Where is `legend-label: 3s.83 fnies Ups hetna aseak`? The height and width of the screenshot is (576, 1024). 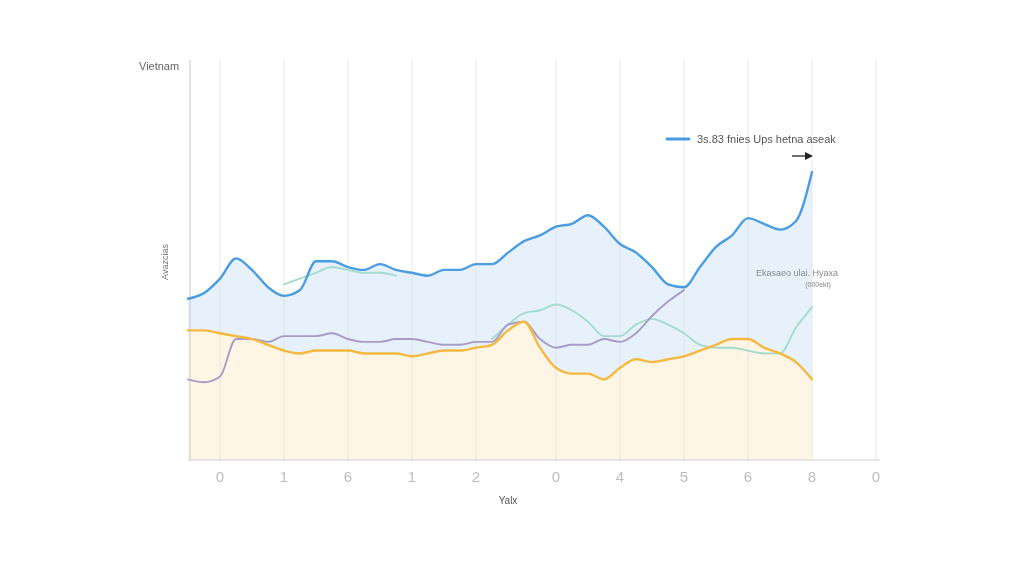
legend-label: 3s.83 fnies Ups hetna aseak is located at coordinates (767, 139).